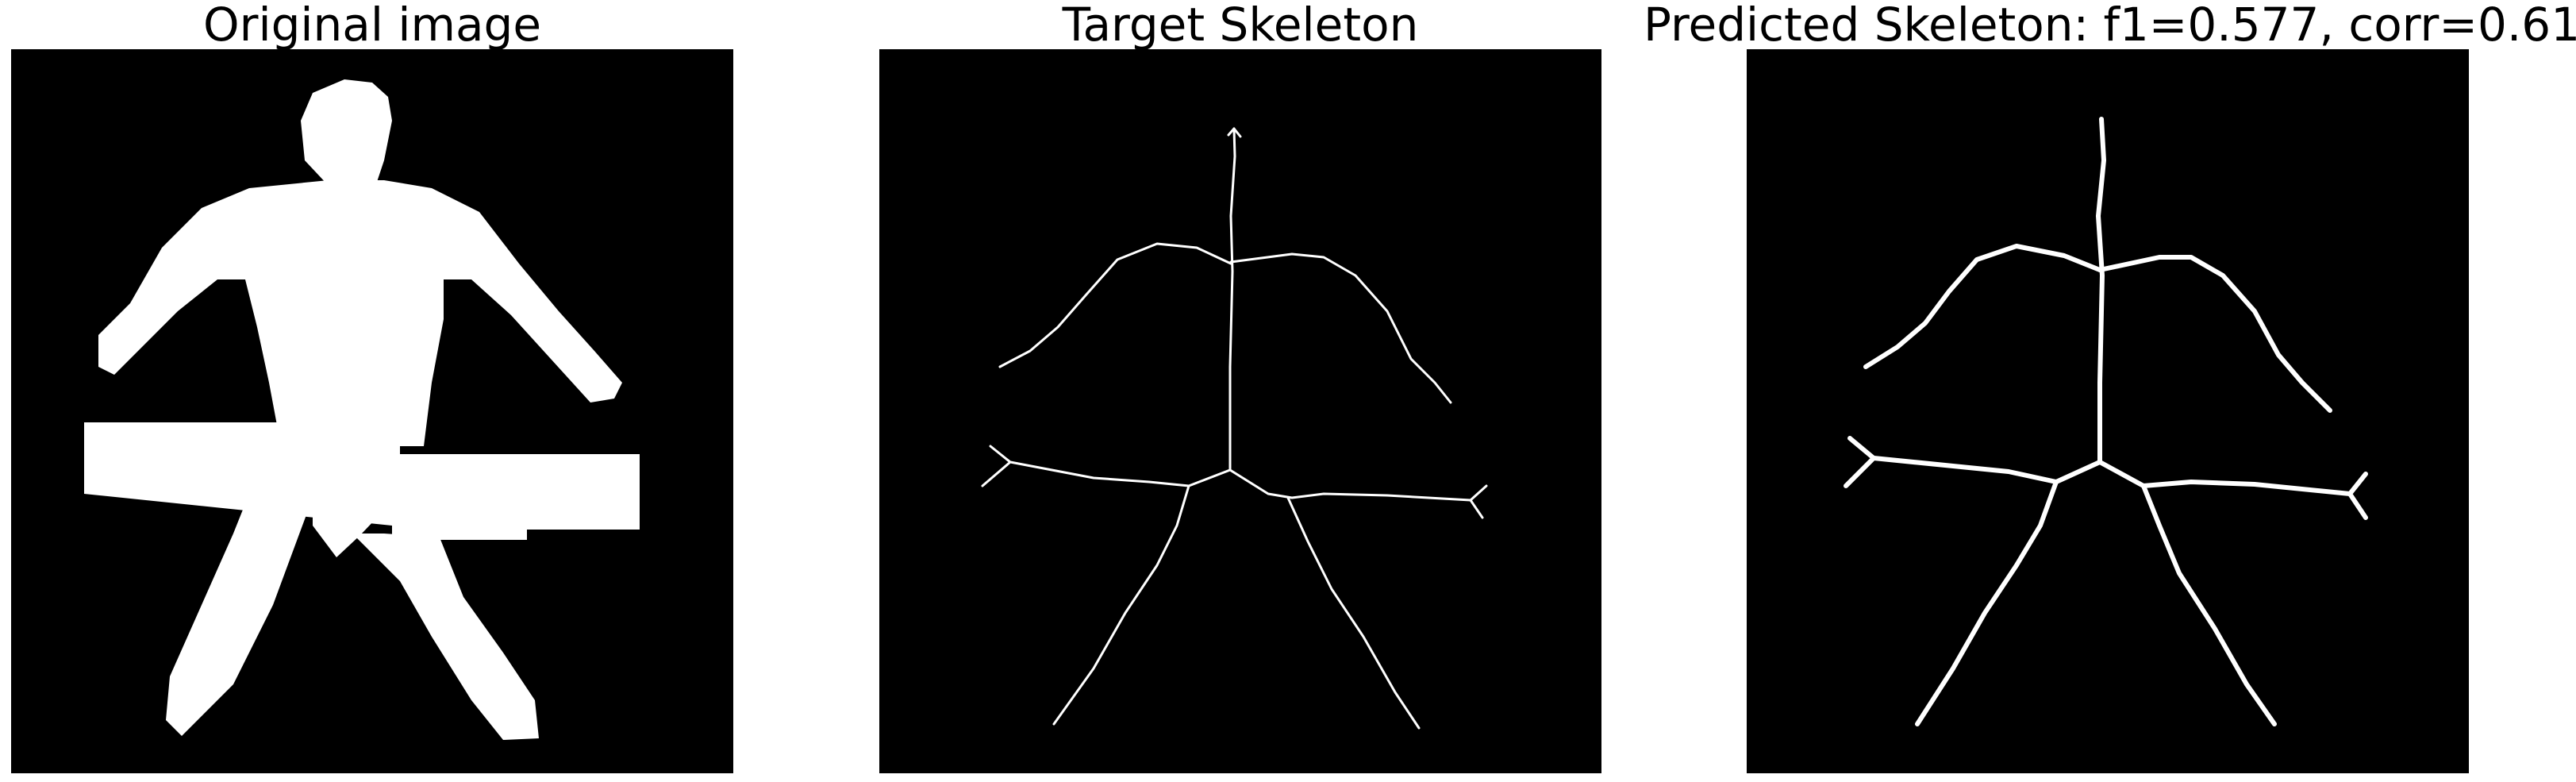  Describe the element at coordinates (2110, 26) in the screenshot. I see `panel-title-predicted: Predicted Skeleton: f1=0.577, corr=0.613` at that location.